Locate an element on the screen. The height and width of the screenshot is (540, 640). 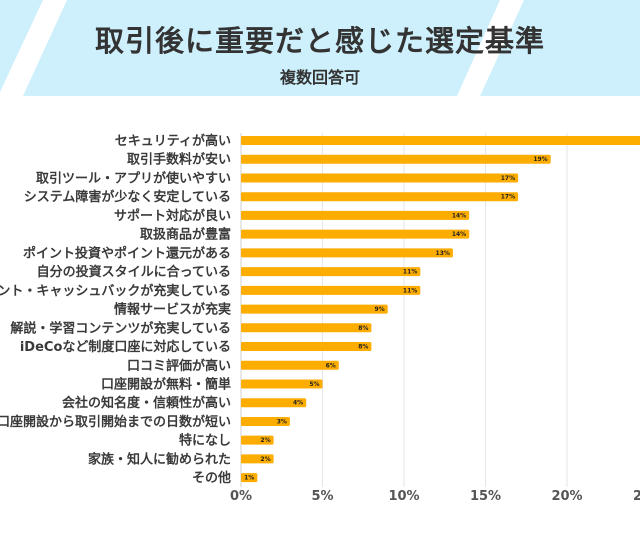
data-label: 13% is located at coordinates (443, 253).